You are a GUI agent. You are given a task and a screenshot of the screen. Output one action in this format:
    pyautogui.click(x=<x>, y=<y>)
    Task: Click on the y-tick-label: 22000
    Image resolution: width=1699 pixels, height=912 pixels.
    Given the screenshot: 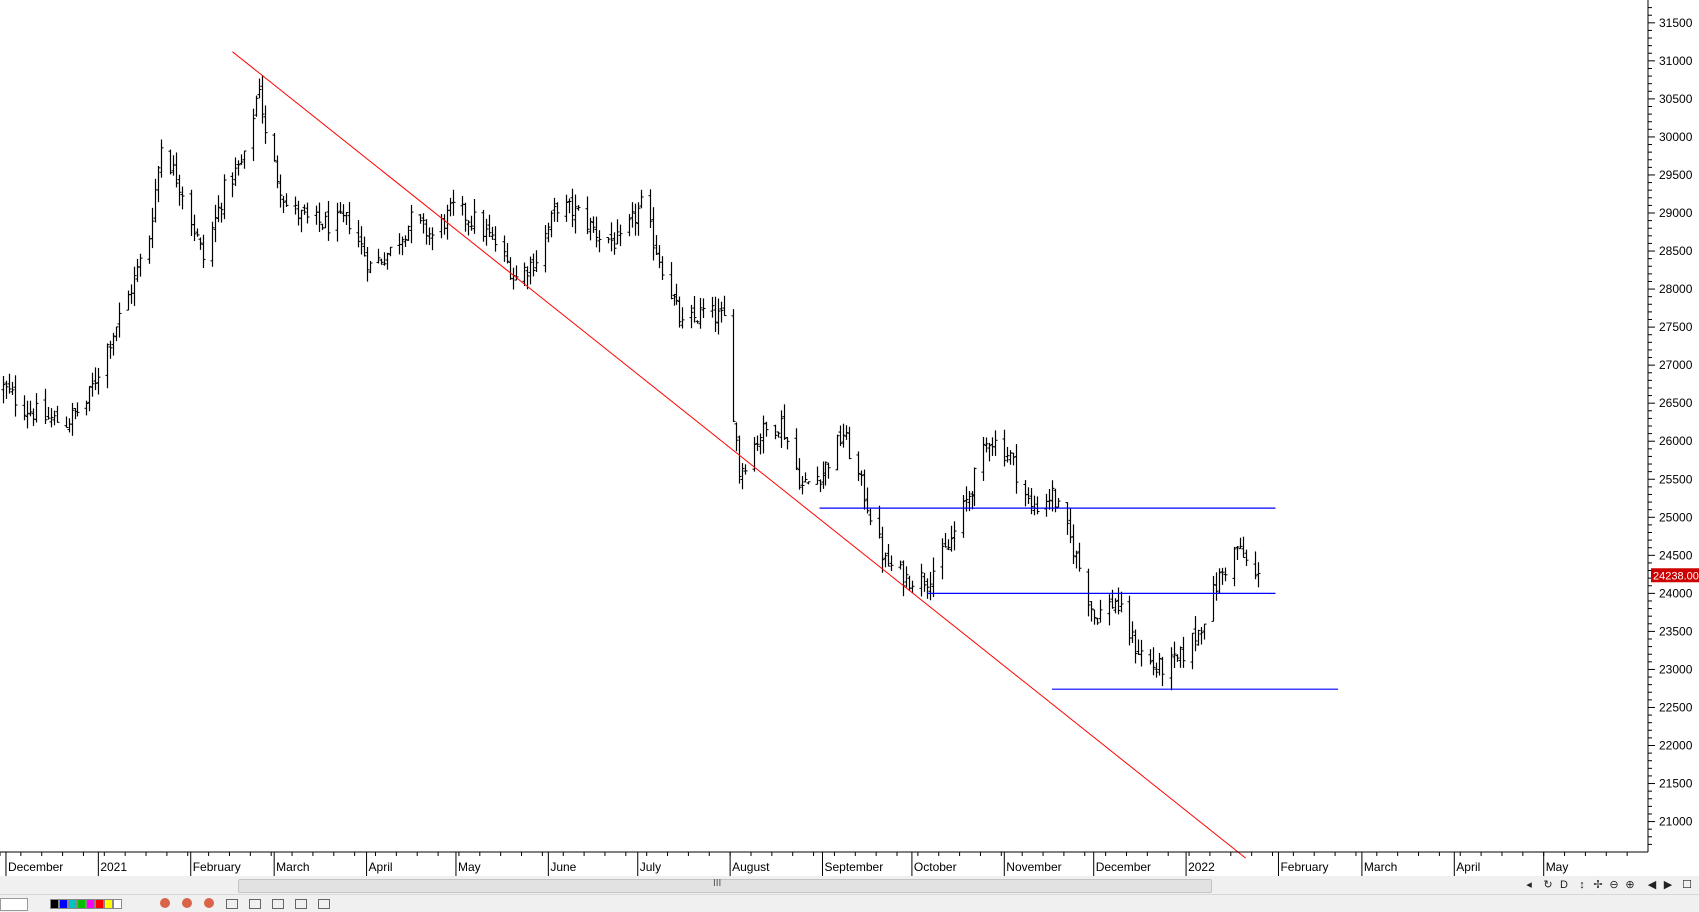 What is the action you would take?
    pyautogui.click(x=1676, y=746)
    